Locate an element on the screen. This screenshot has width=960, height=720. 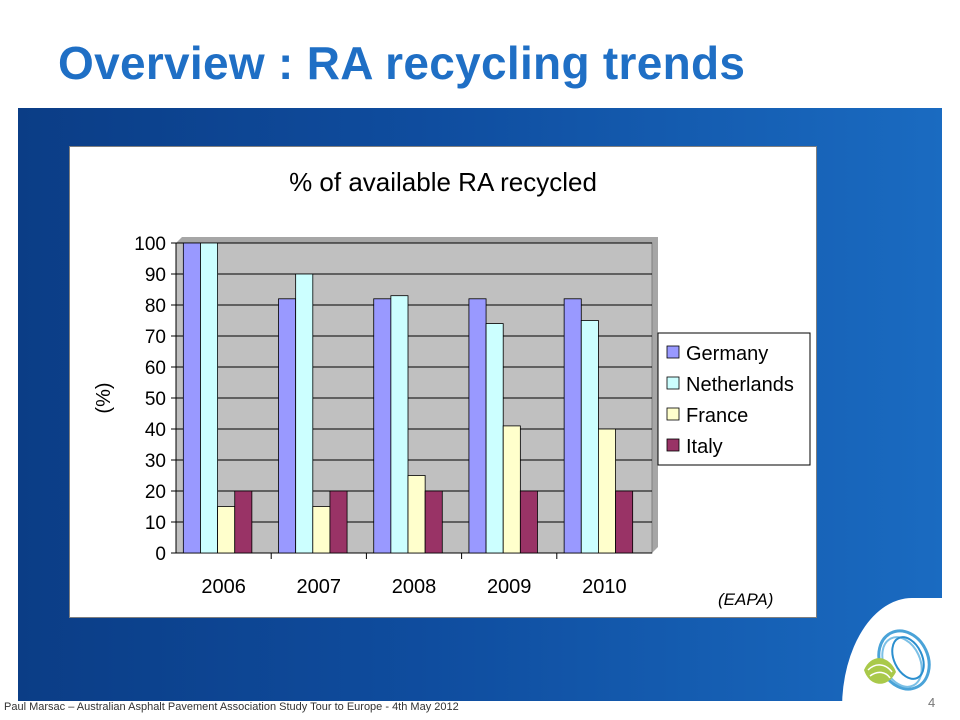
page-number: 4 is located at coordinates (932, 702).